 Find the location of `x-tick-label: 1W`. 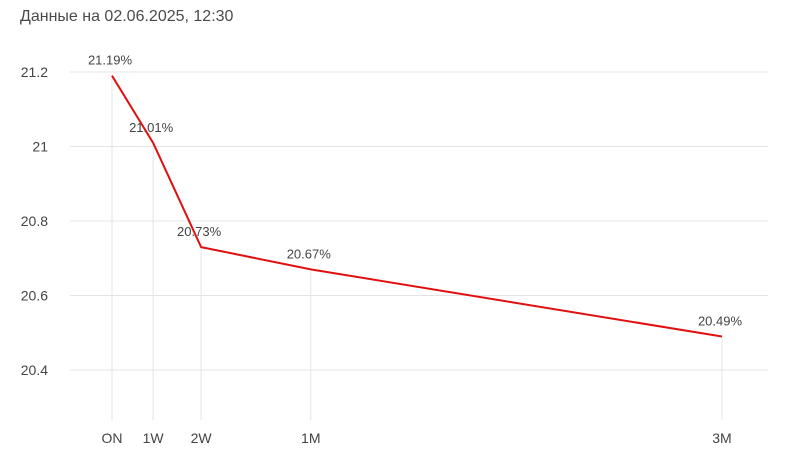

x-tick-label: 1W is located at coordinates (154, 438).